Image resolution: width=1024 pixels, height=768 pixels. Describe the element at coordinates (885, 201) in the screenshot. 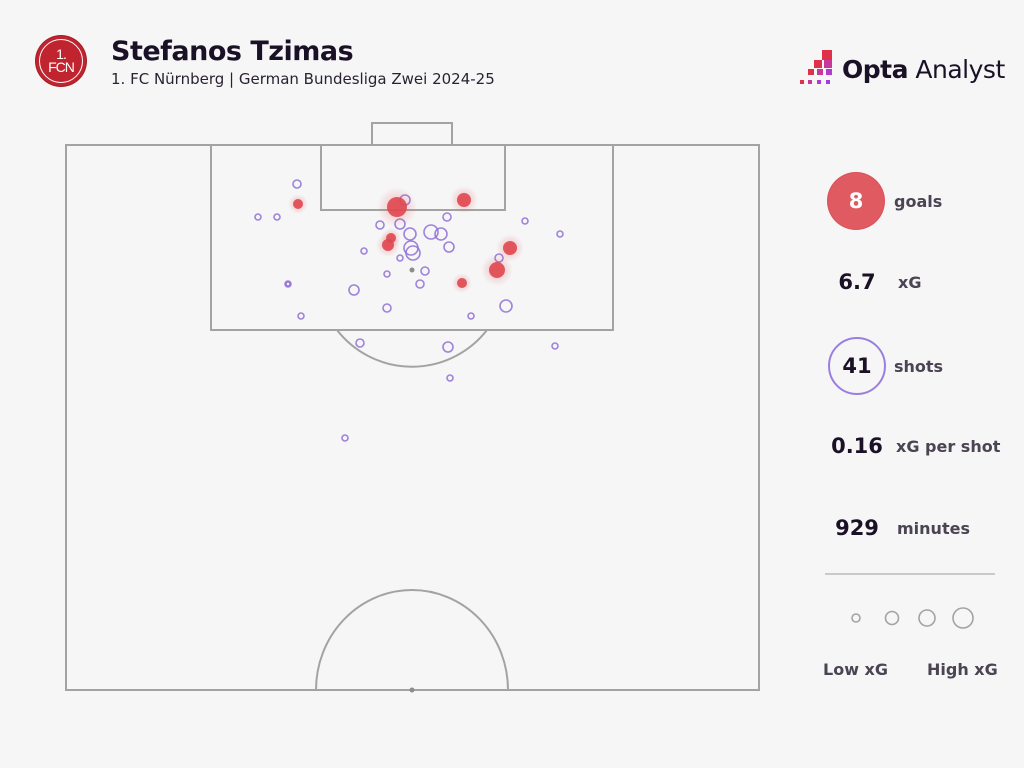

I see `stat-goals: 8 goals` at that location.